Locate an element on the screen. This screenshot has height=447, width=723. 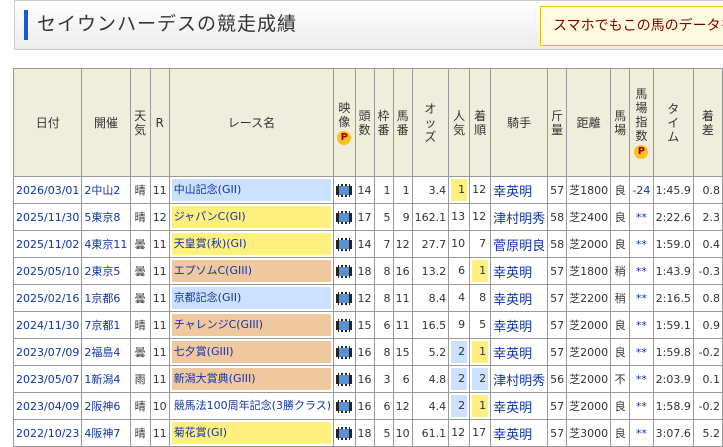
jockey-link: 菅原明良 is located at coordinates (519, 246).